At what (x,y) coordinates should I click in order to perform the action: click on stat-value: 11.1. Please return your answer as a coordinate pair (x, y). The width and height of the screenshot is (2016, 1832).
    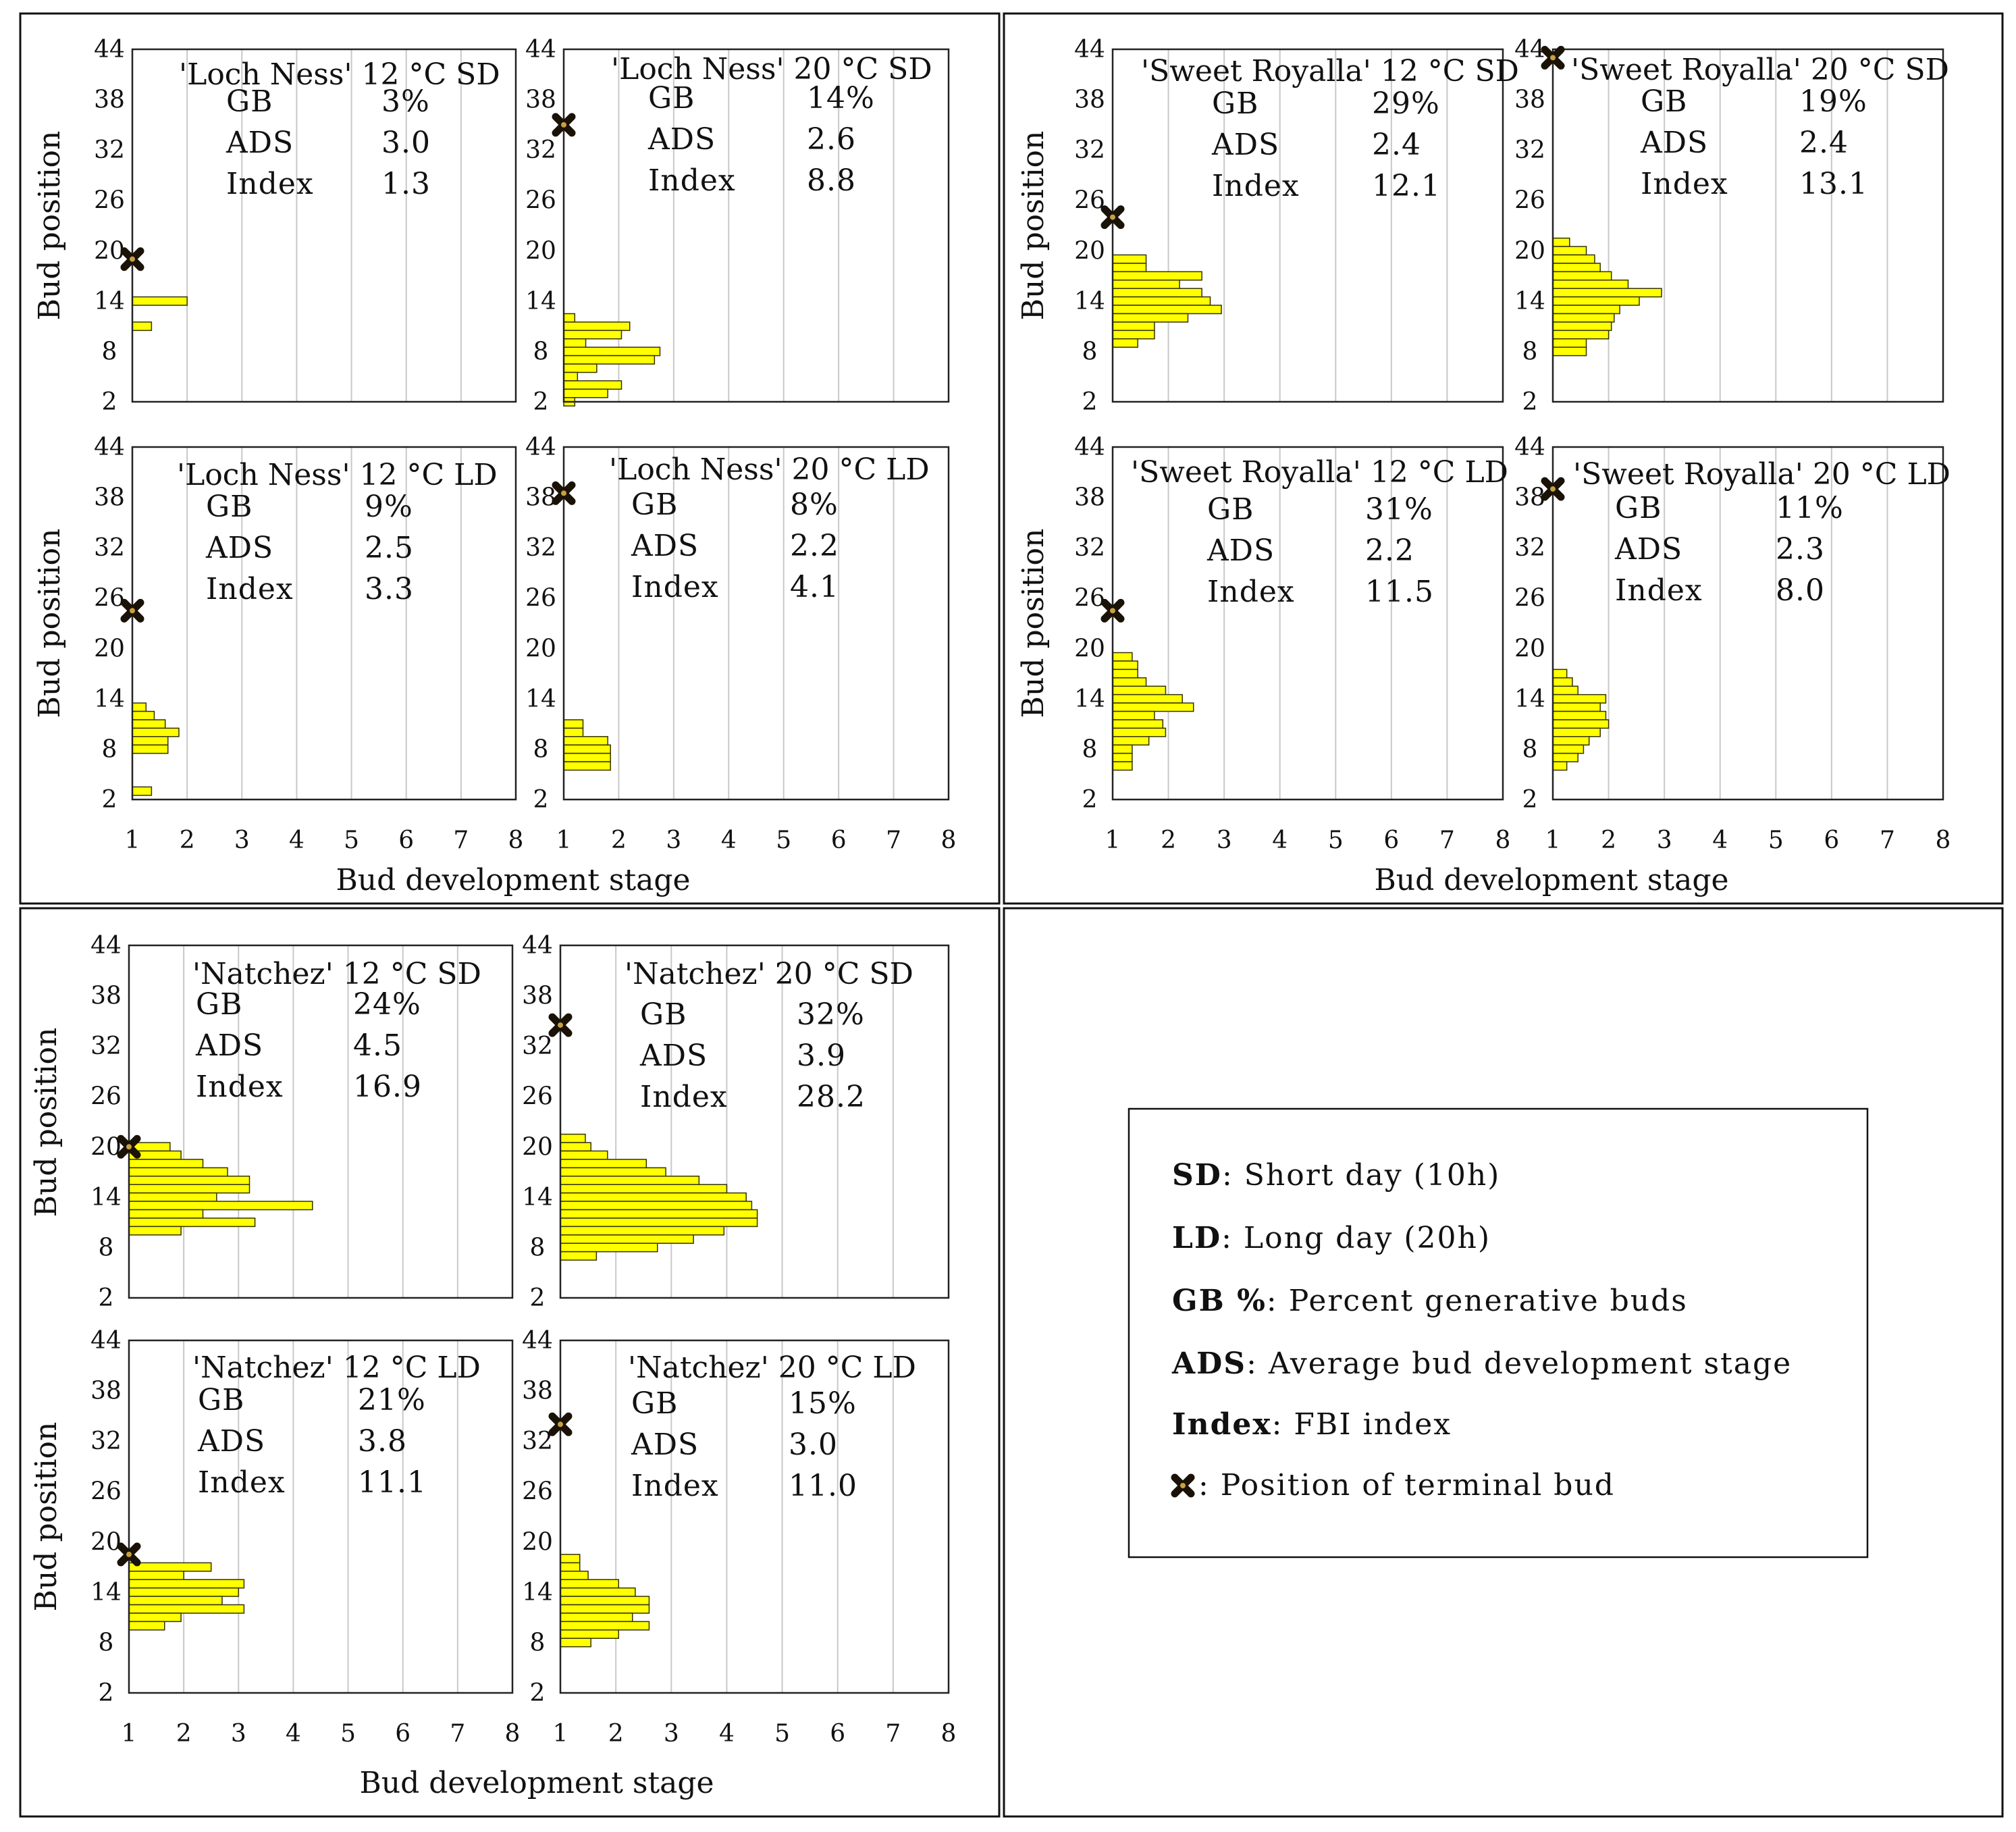
    Looking at the image, I should click on (392, 1482).